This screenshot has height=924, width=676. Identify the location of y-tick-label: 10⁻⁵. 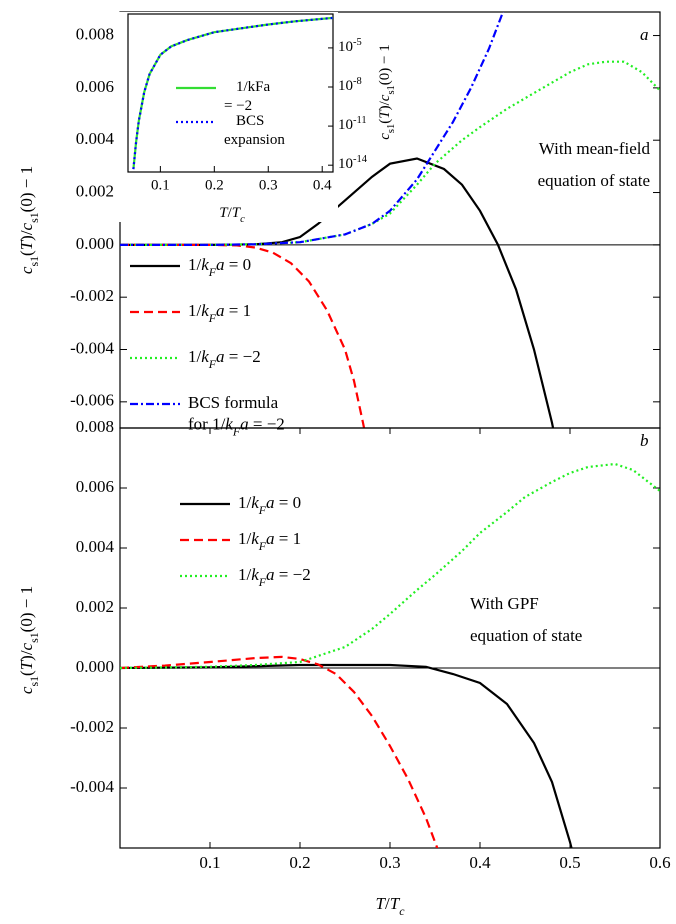
(350, 46).